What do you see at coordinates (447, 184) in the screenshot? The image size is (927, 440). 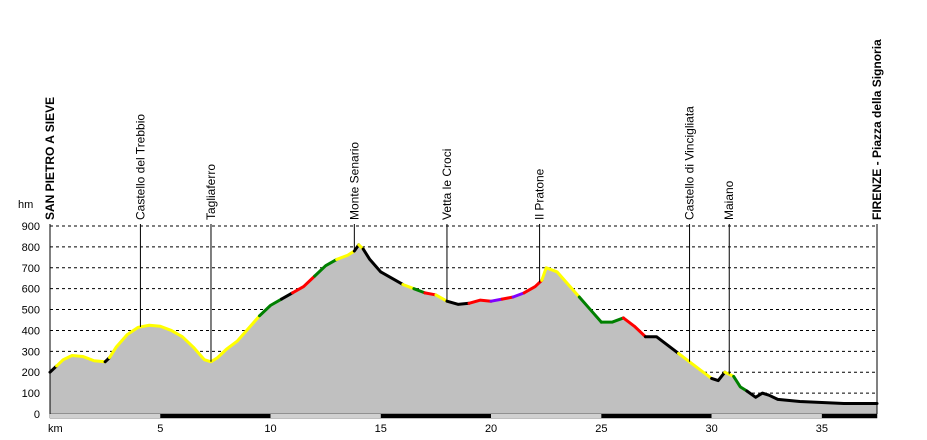 I see `waypoint-label: Vetta le Croci` at bounding box center [447, 184].